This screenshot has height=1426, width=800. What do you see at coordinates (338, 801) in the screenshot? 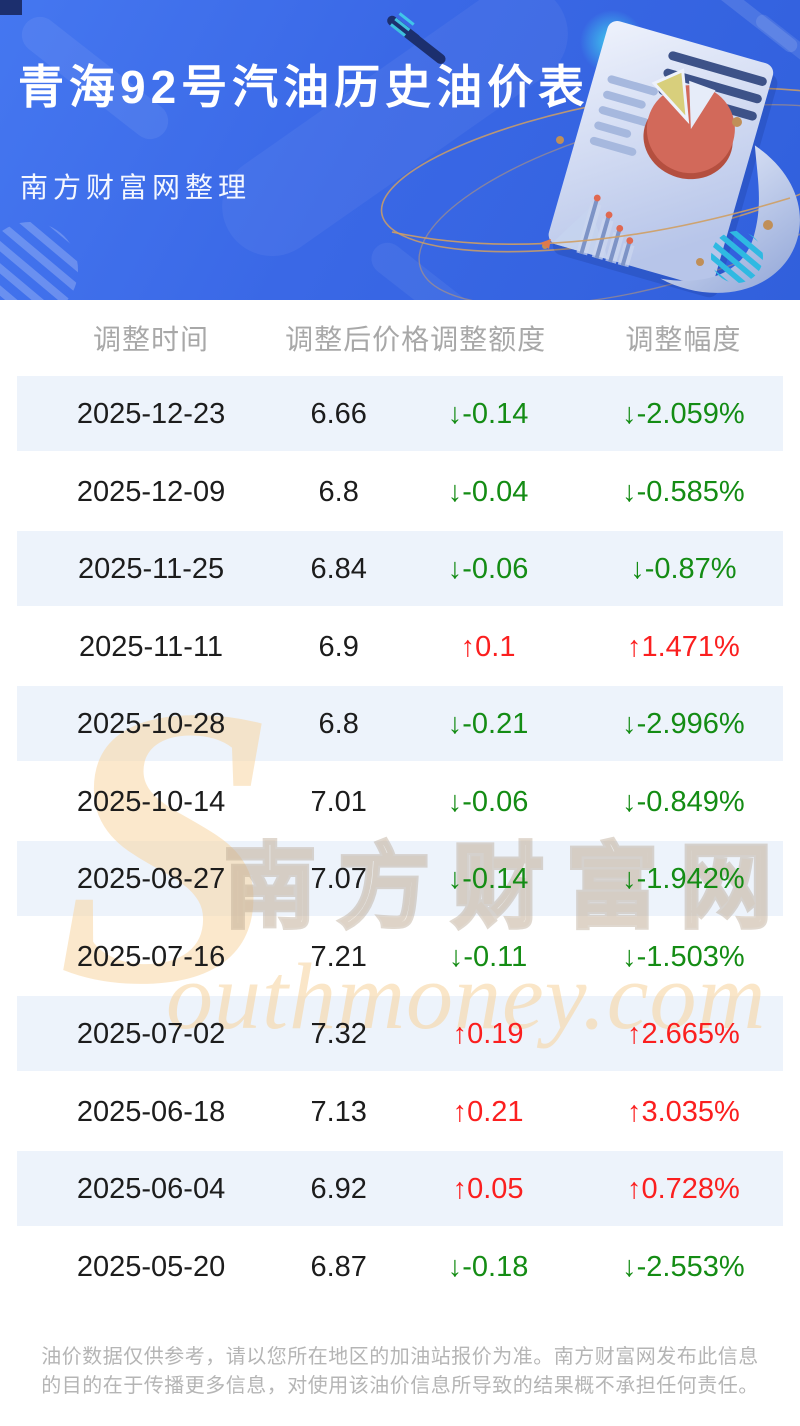
I see `cell-price-after: 7.01` at bounding box center [338, 801].